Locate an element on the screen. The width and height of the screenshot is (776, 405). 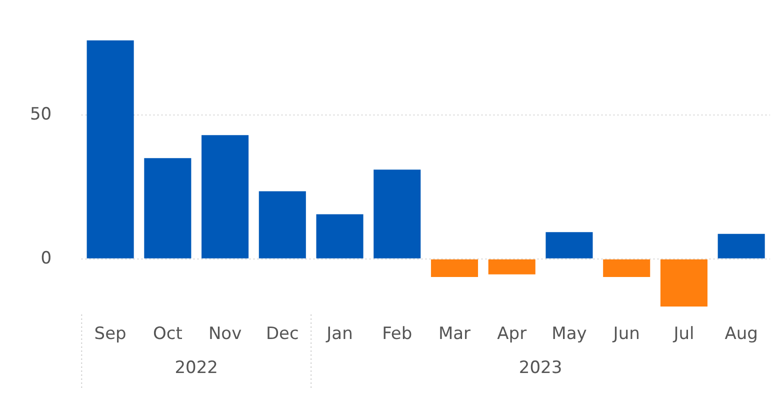
x-tick-label: Nov is located at coordinates (225, 334).